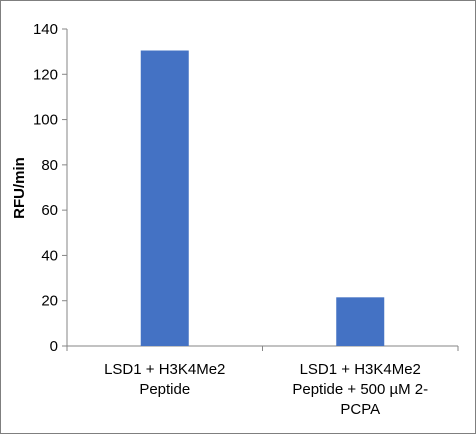 This screenshot has width=476, height=434. What do you see at coordinates (49, 210) in the screenshot?
I see `y-tick-label: 60` at bounding box center [49, 210].